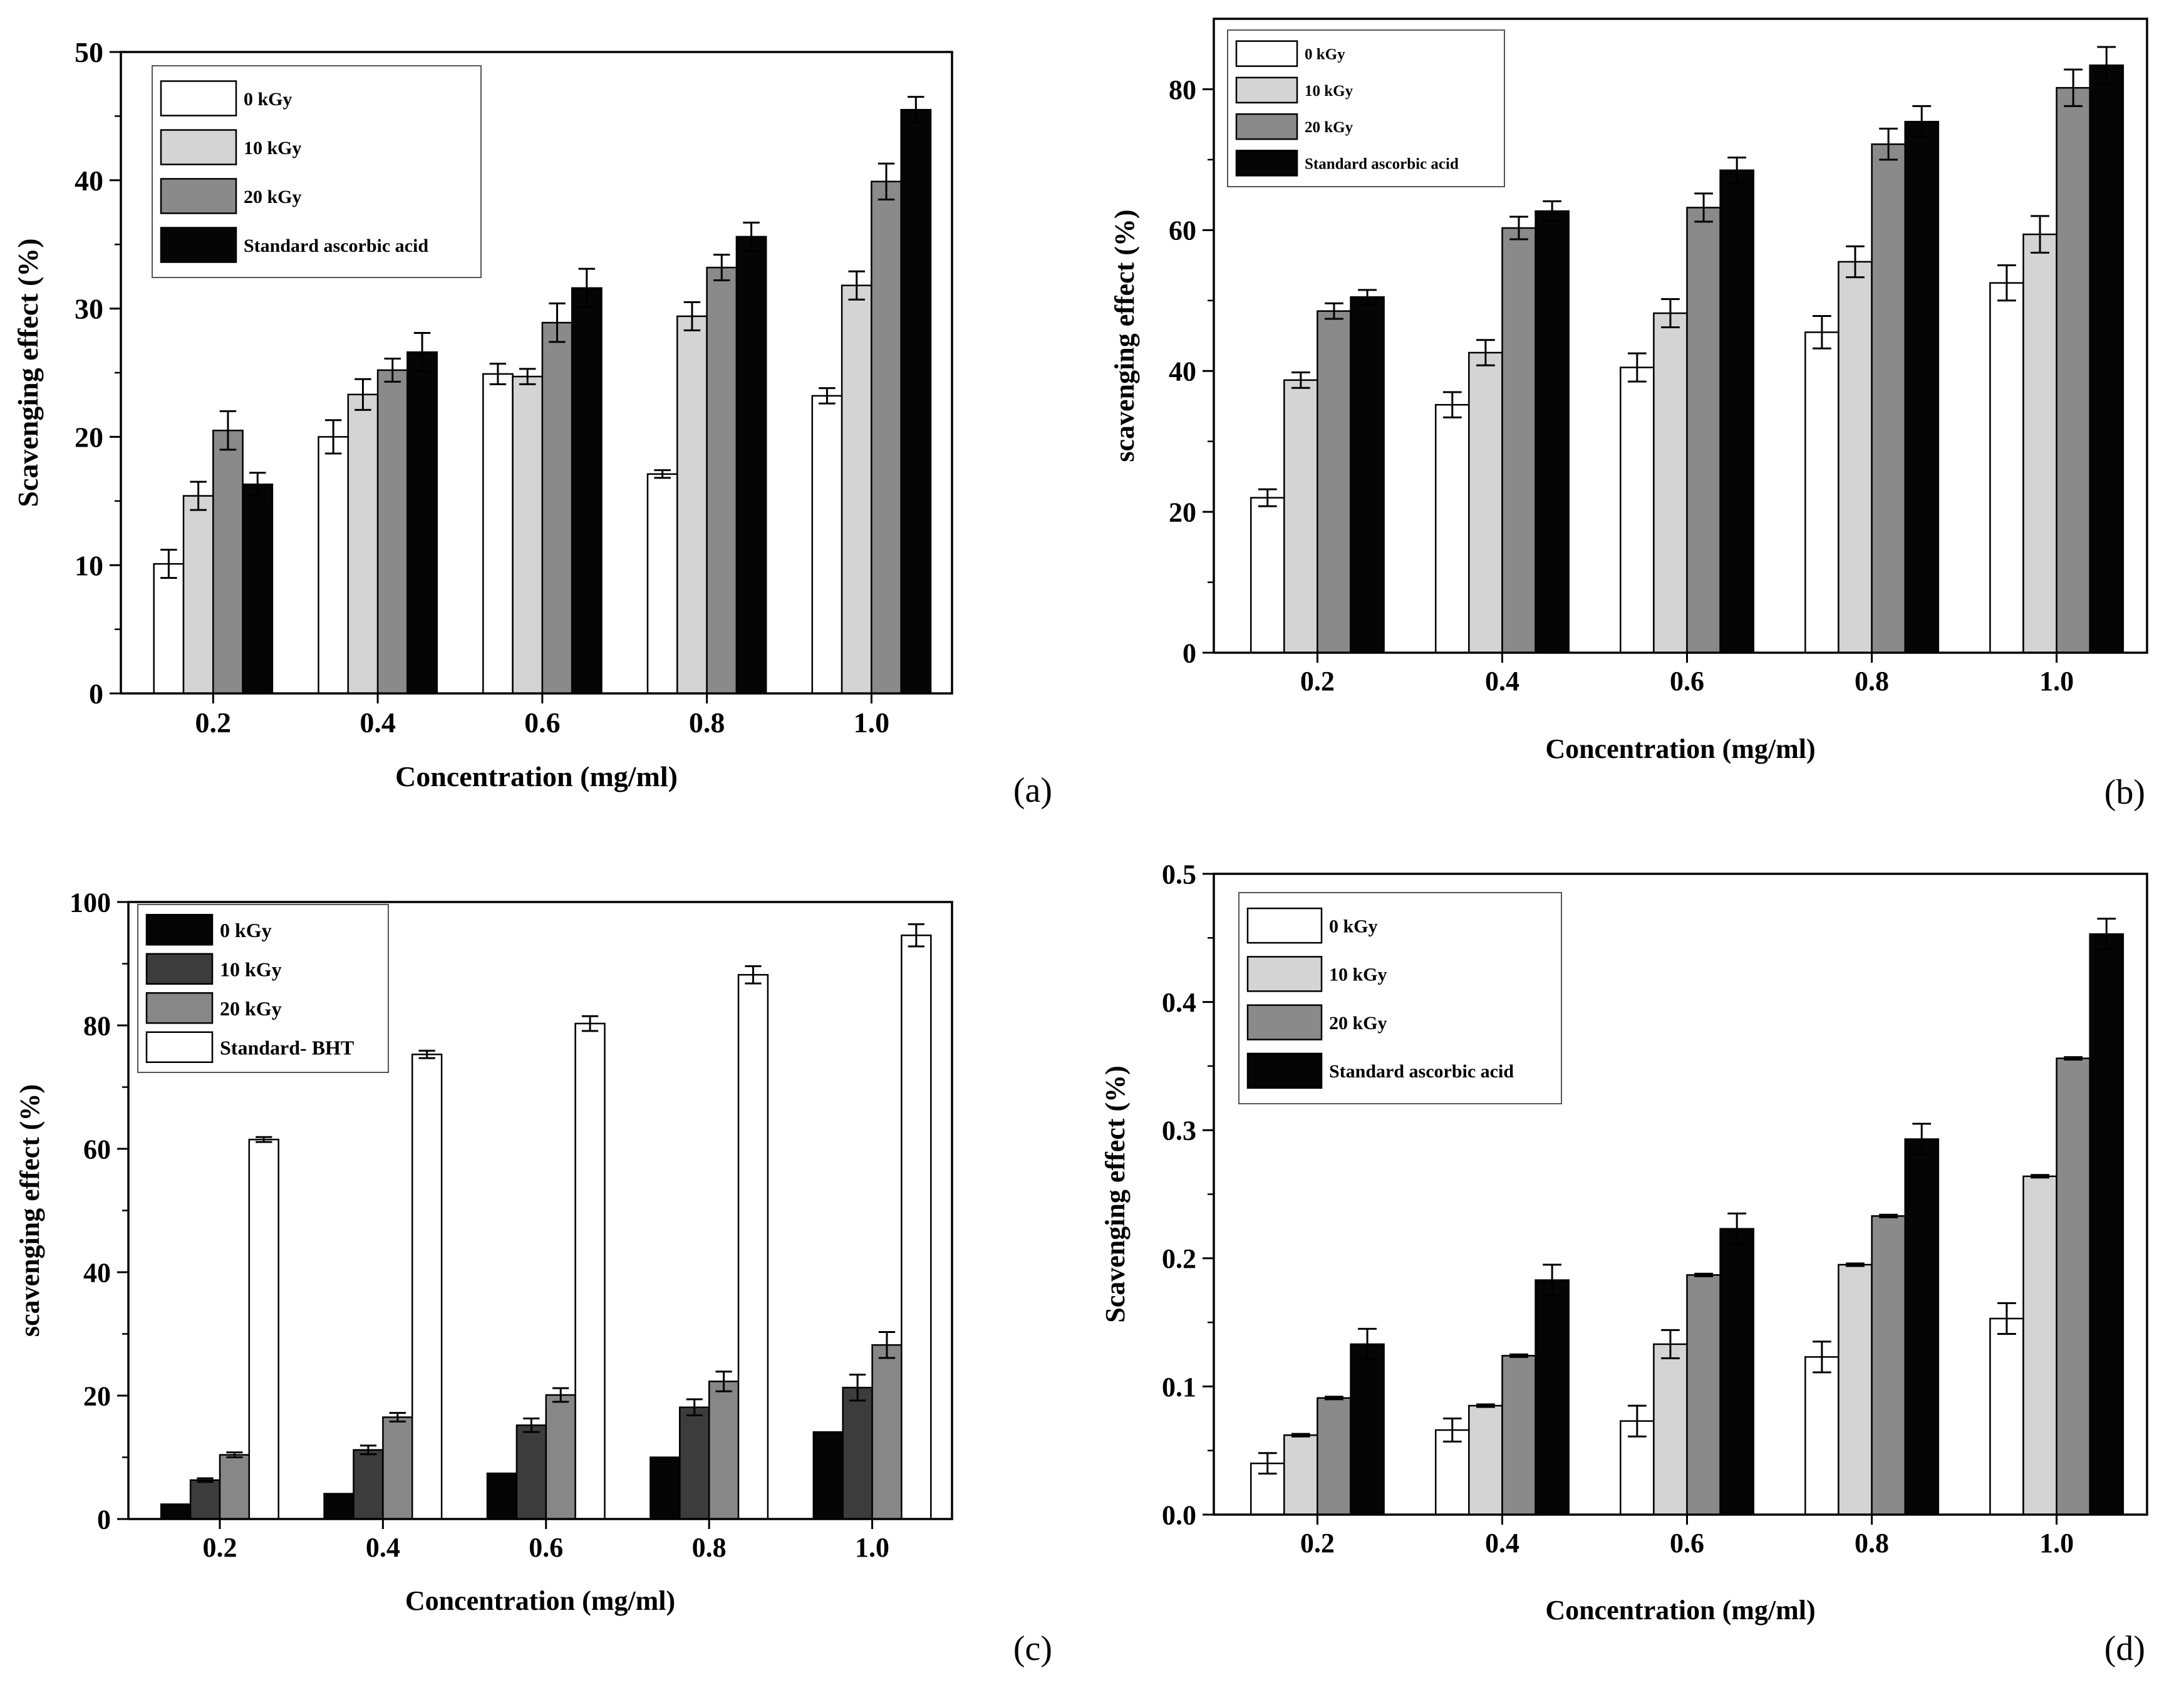 This screenshot has width=2184, height=1685. I want to click on y-tick-label: 30, so click(89, 309).